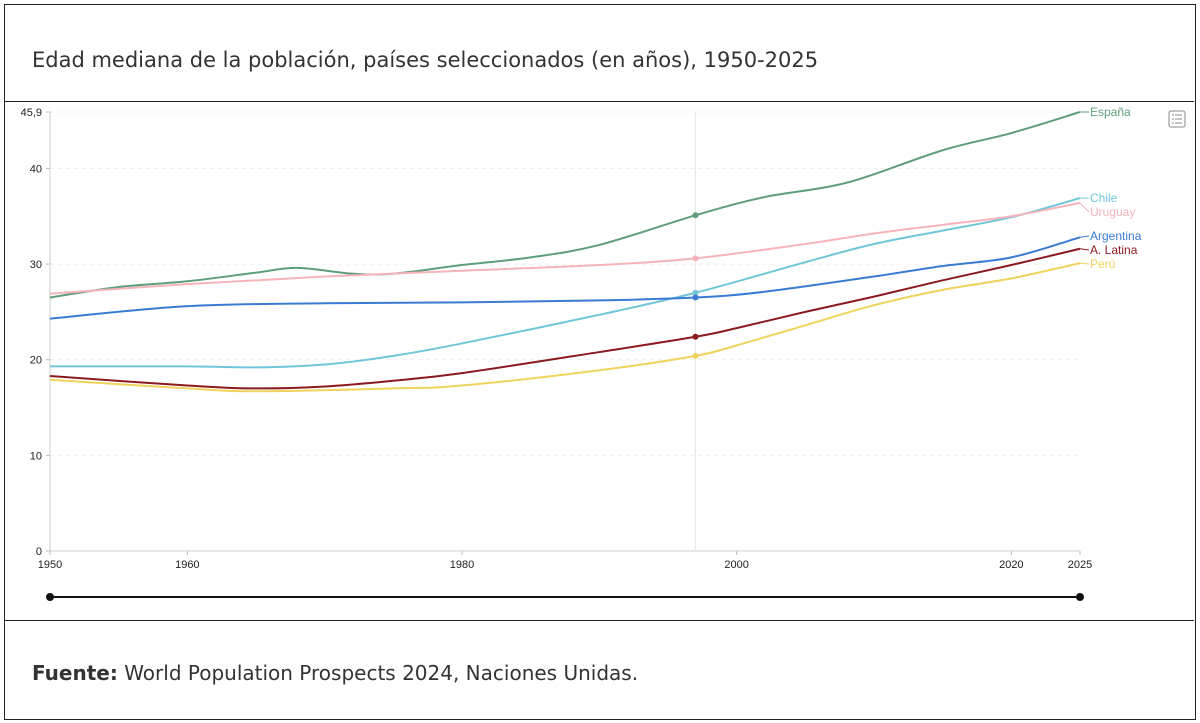 The height and width of the screenshot is (723, 1200). What do you see at coordinates (1110, 112) in the screenshot?
I see `series-label: España` at bounding box center [1110, 112].